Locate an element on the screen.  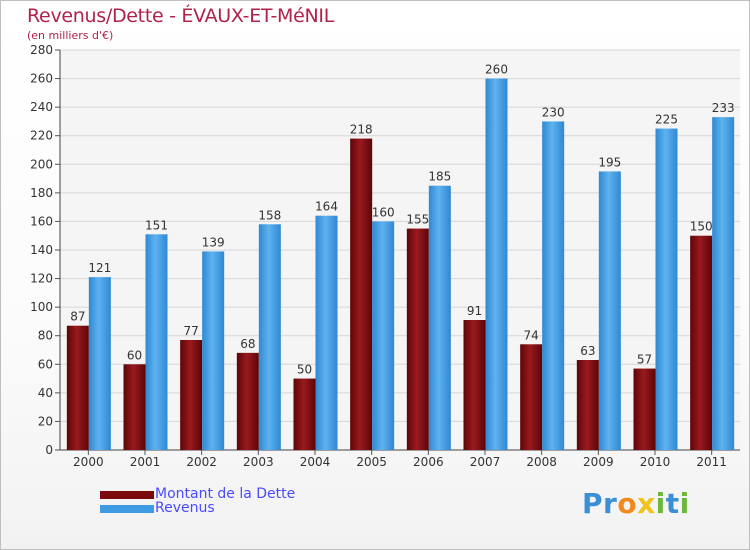
x-tick-label: 2000 is located at coordinates (88, 462).